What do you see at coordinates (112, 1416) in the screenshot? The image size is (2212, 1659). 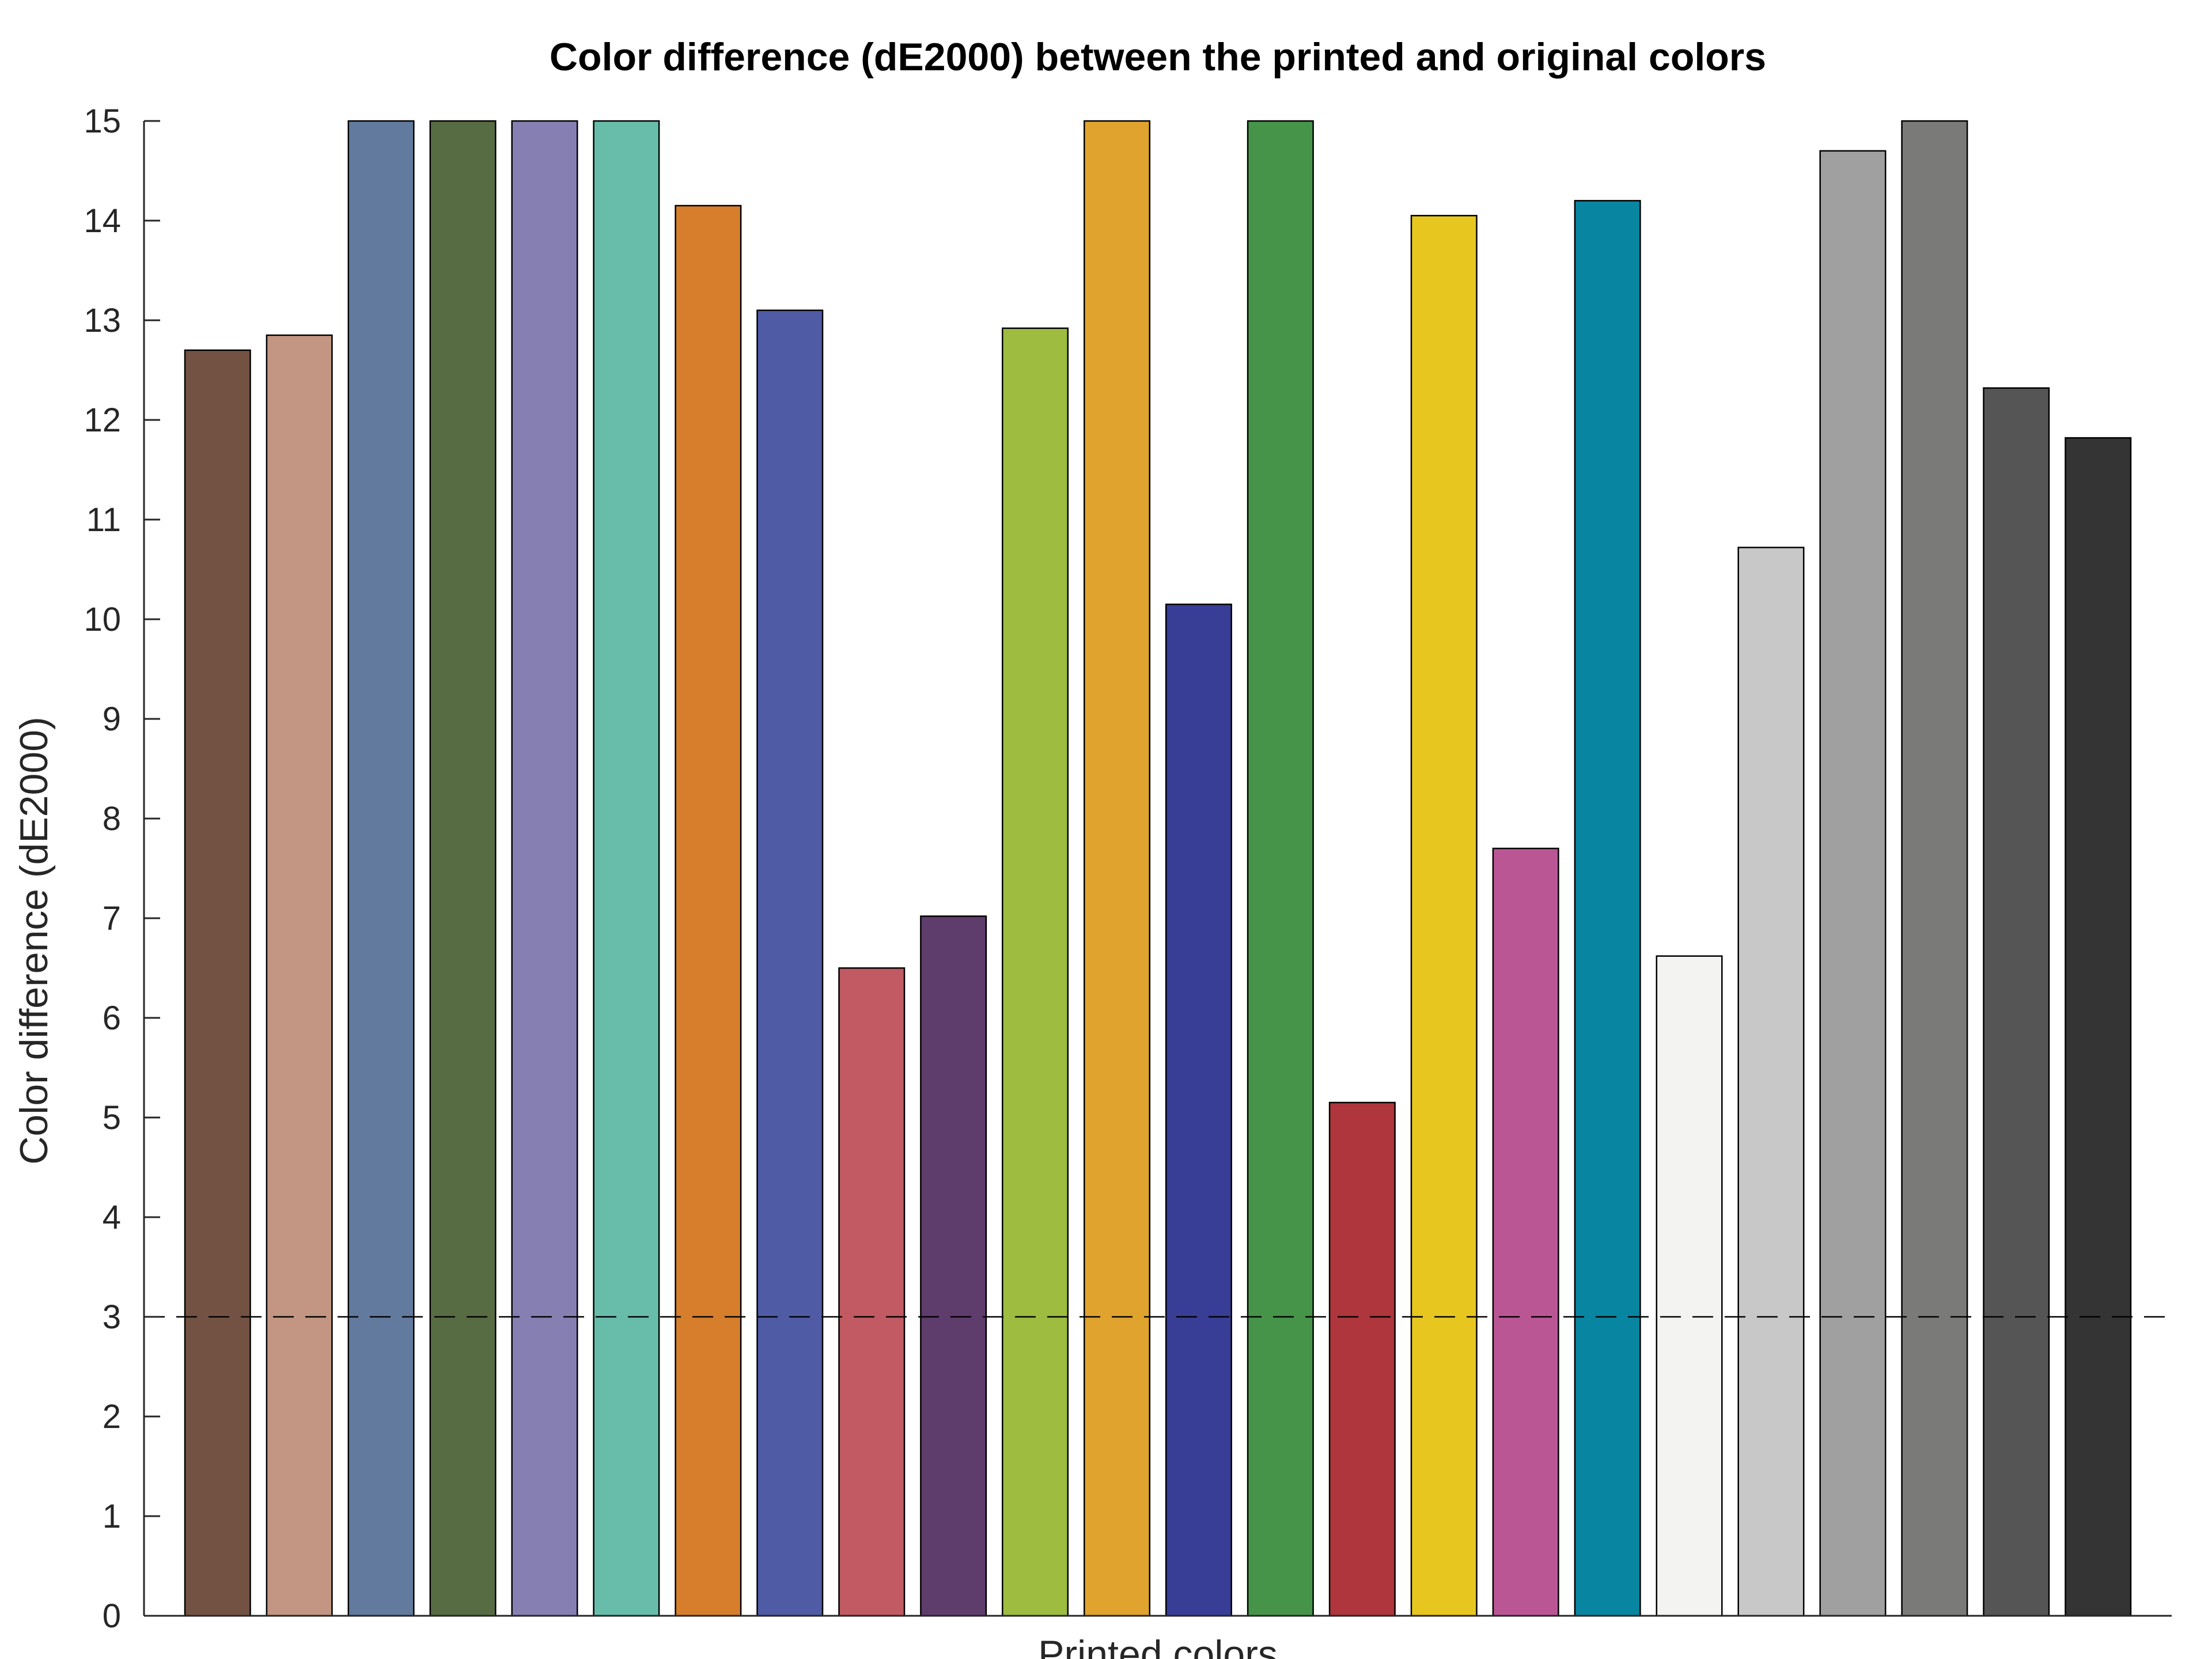 I see `y-tick-label: 2` at bounding box center [112, 1416].